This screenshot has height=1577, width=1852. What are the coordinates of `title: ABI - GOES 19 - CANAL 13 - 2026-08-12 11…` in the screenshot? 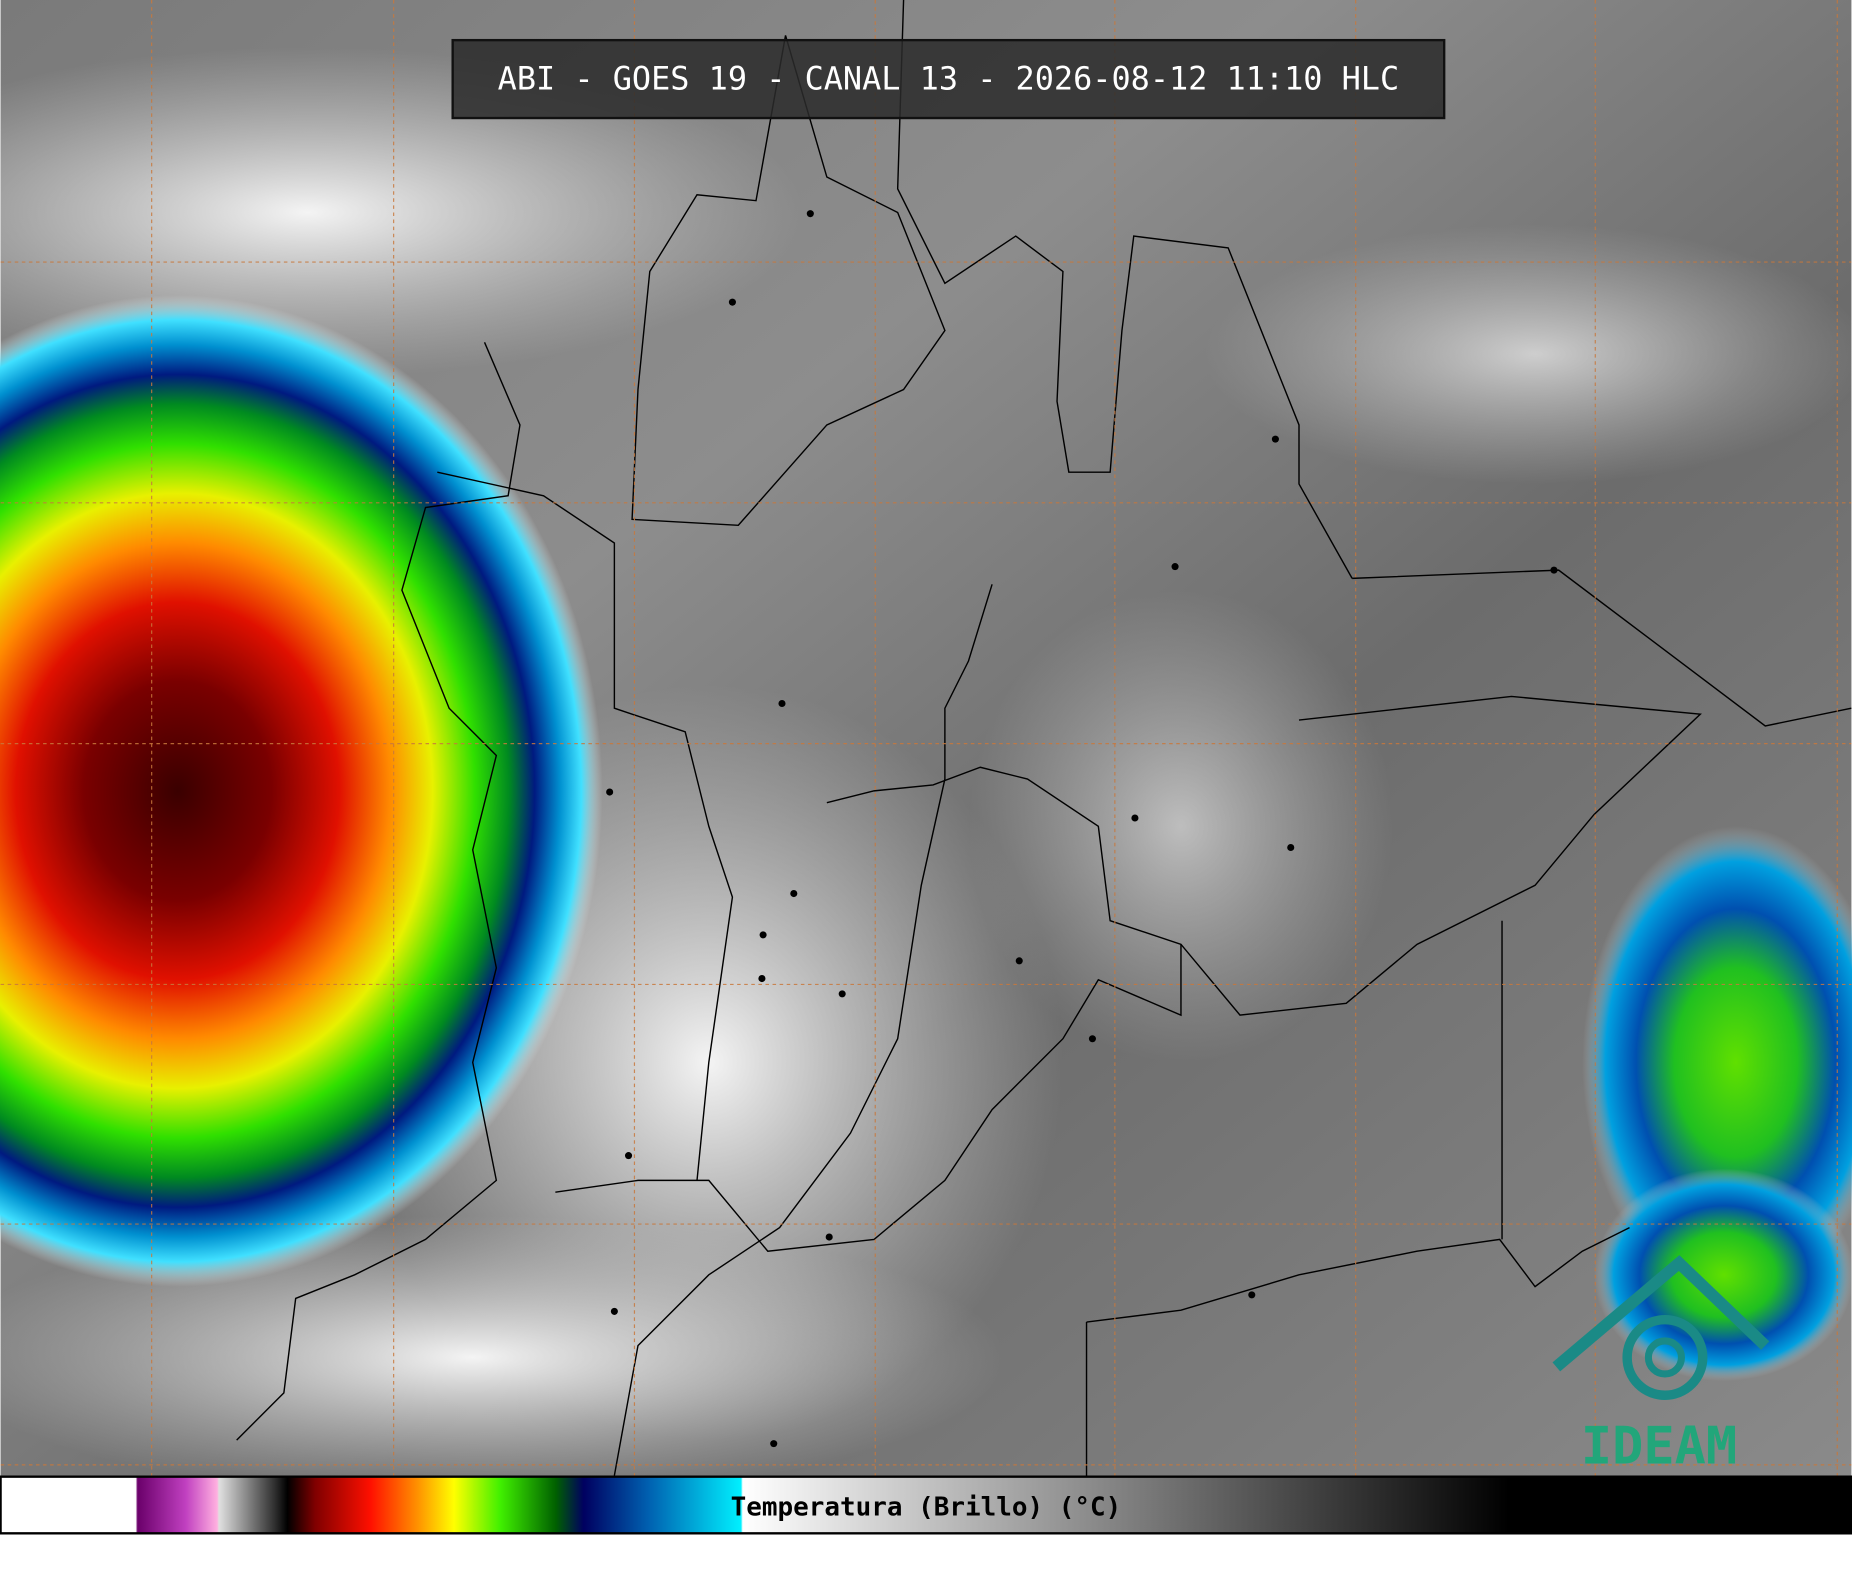 It's located at (949, 79).